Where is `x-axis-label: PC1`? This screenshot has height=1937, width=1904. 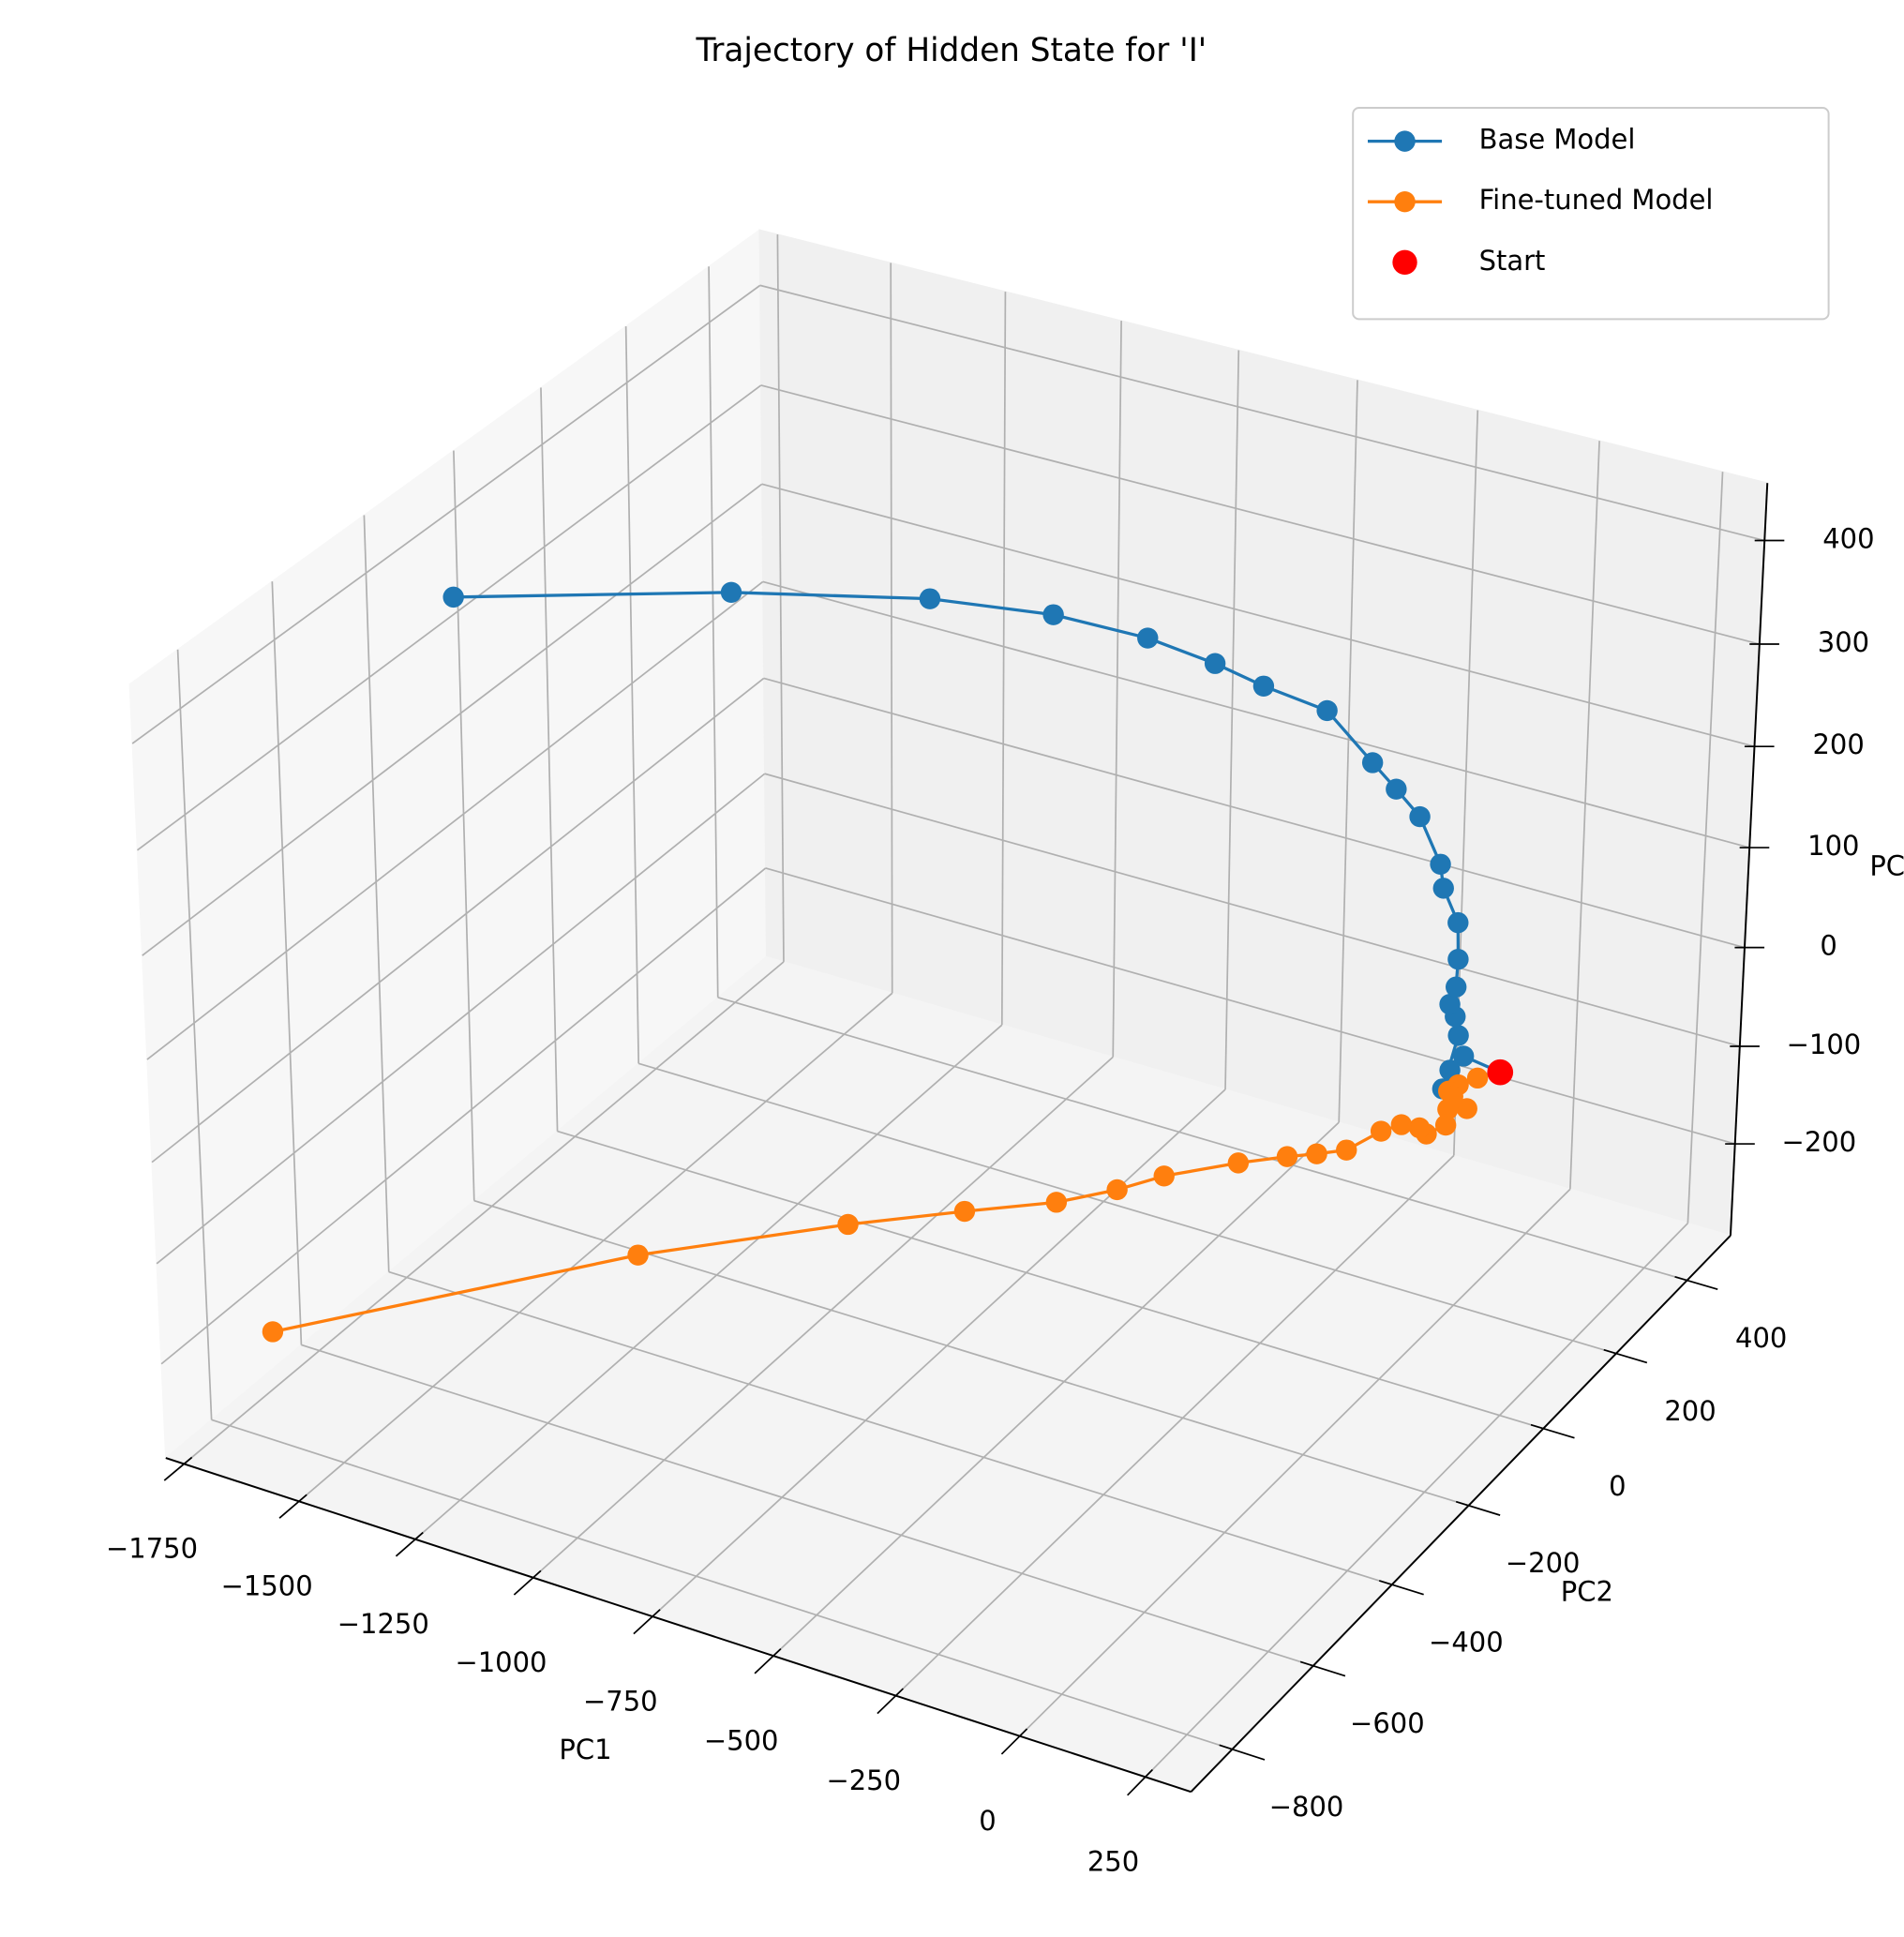 x-axis-label: PC1 is located at coordinates (585, 1749).